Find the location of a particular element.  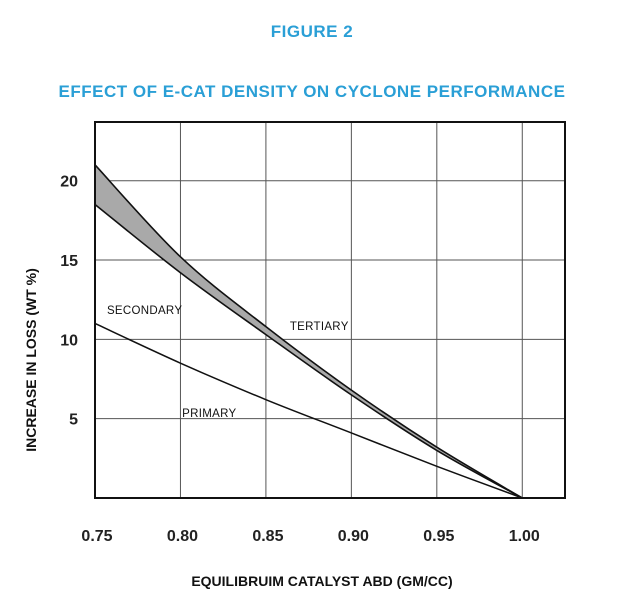

curve-label-primary: PRIMARY is located at coordinates (209, 414).